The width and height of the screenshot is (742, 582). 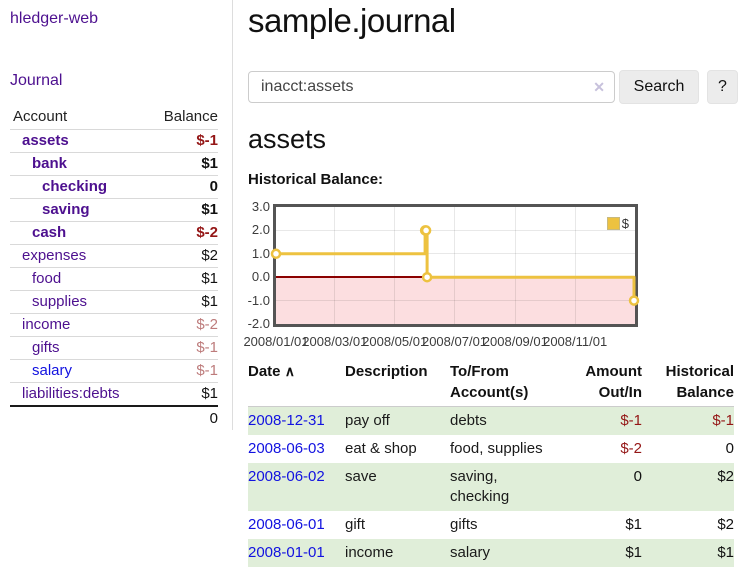 I want to click on account-link: food, so click(x=47, y=278).